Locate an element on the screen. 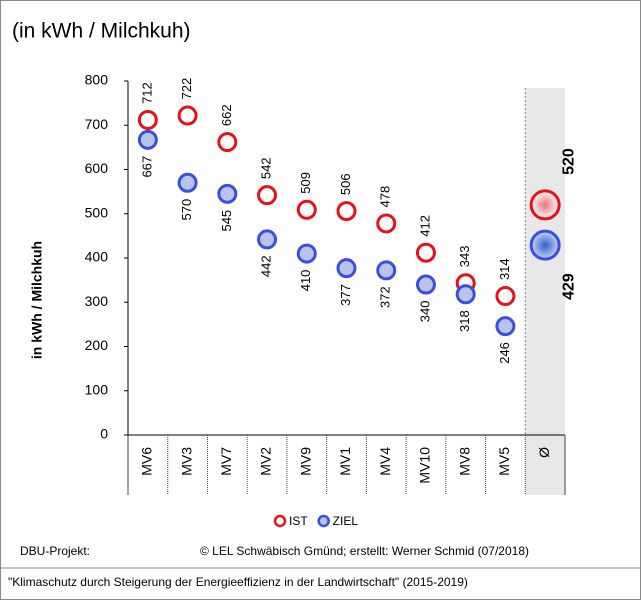 The width and height of the screenshot is (641, 600). data-label: 343 is located at coordinates (464, 257).